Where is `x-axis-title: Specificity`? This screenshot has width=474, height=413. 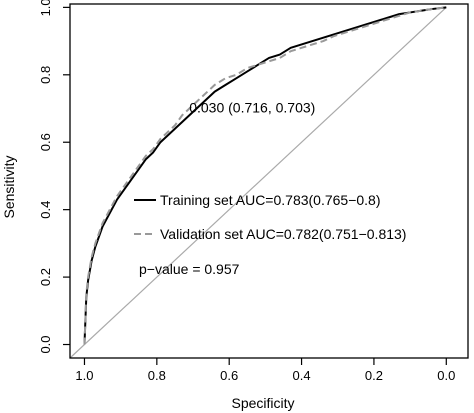 x-axis-title: Specificity is located at coordinates (262, 403).